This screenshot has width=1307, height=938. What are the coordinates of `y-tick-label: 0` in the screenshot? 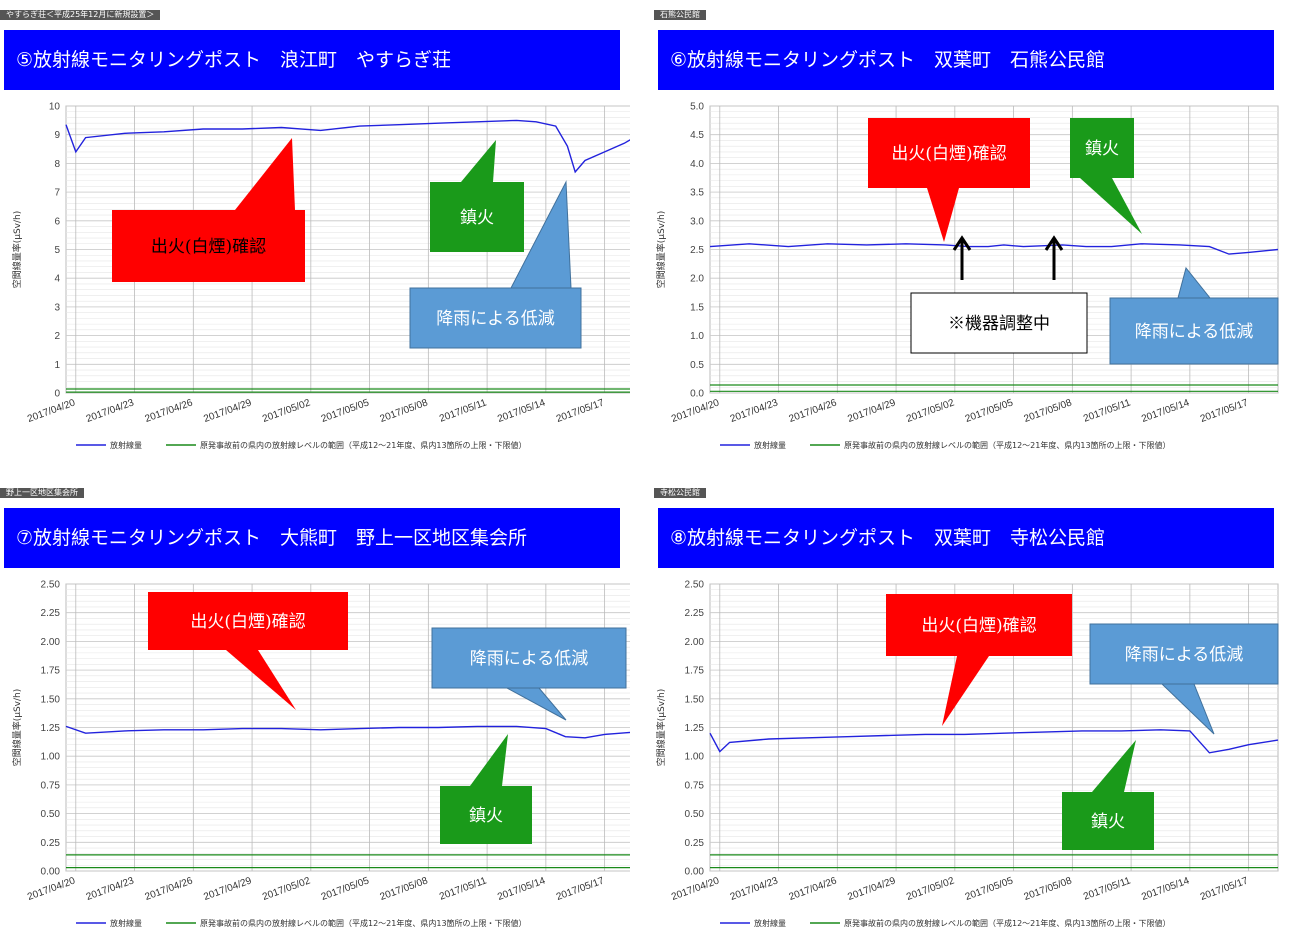 It's located at (57, 394).